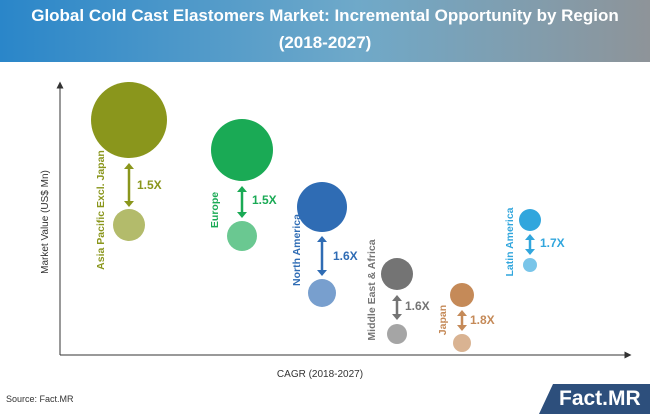 This screenshot has height=414, width=650. I want to click on region-label: Europe, so click(215, 210).